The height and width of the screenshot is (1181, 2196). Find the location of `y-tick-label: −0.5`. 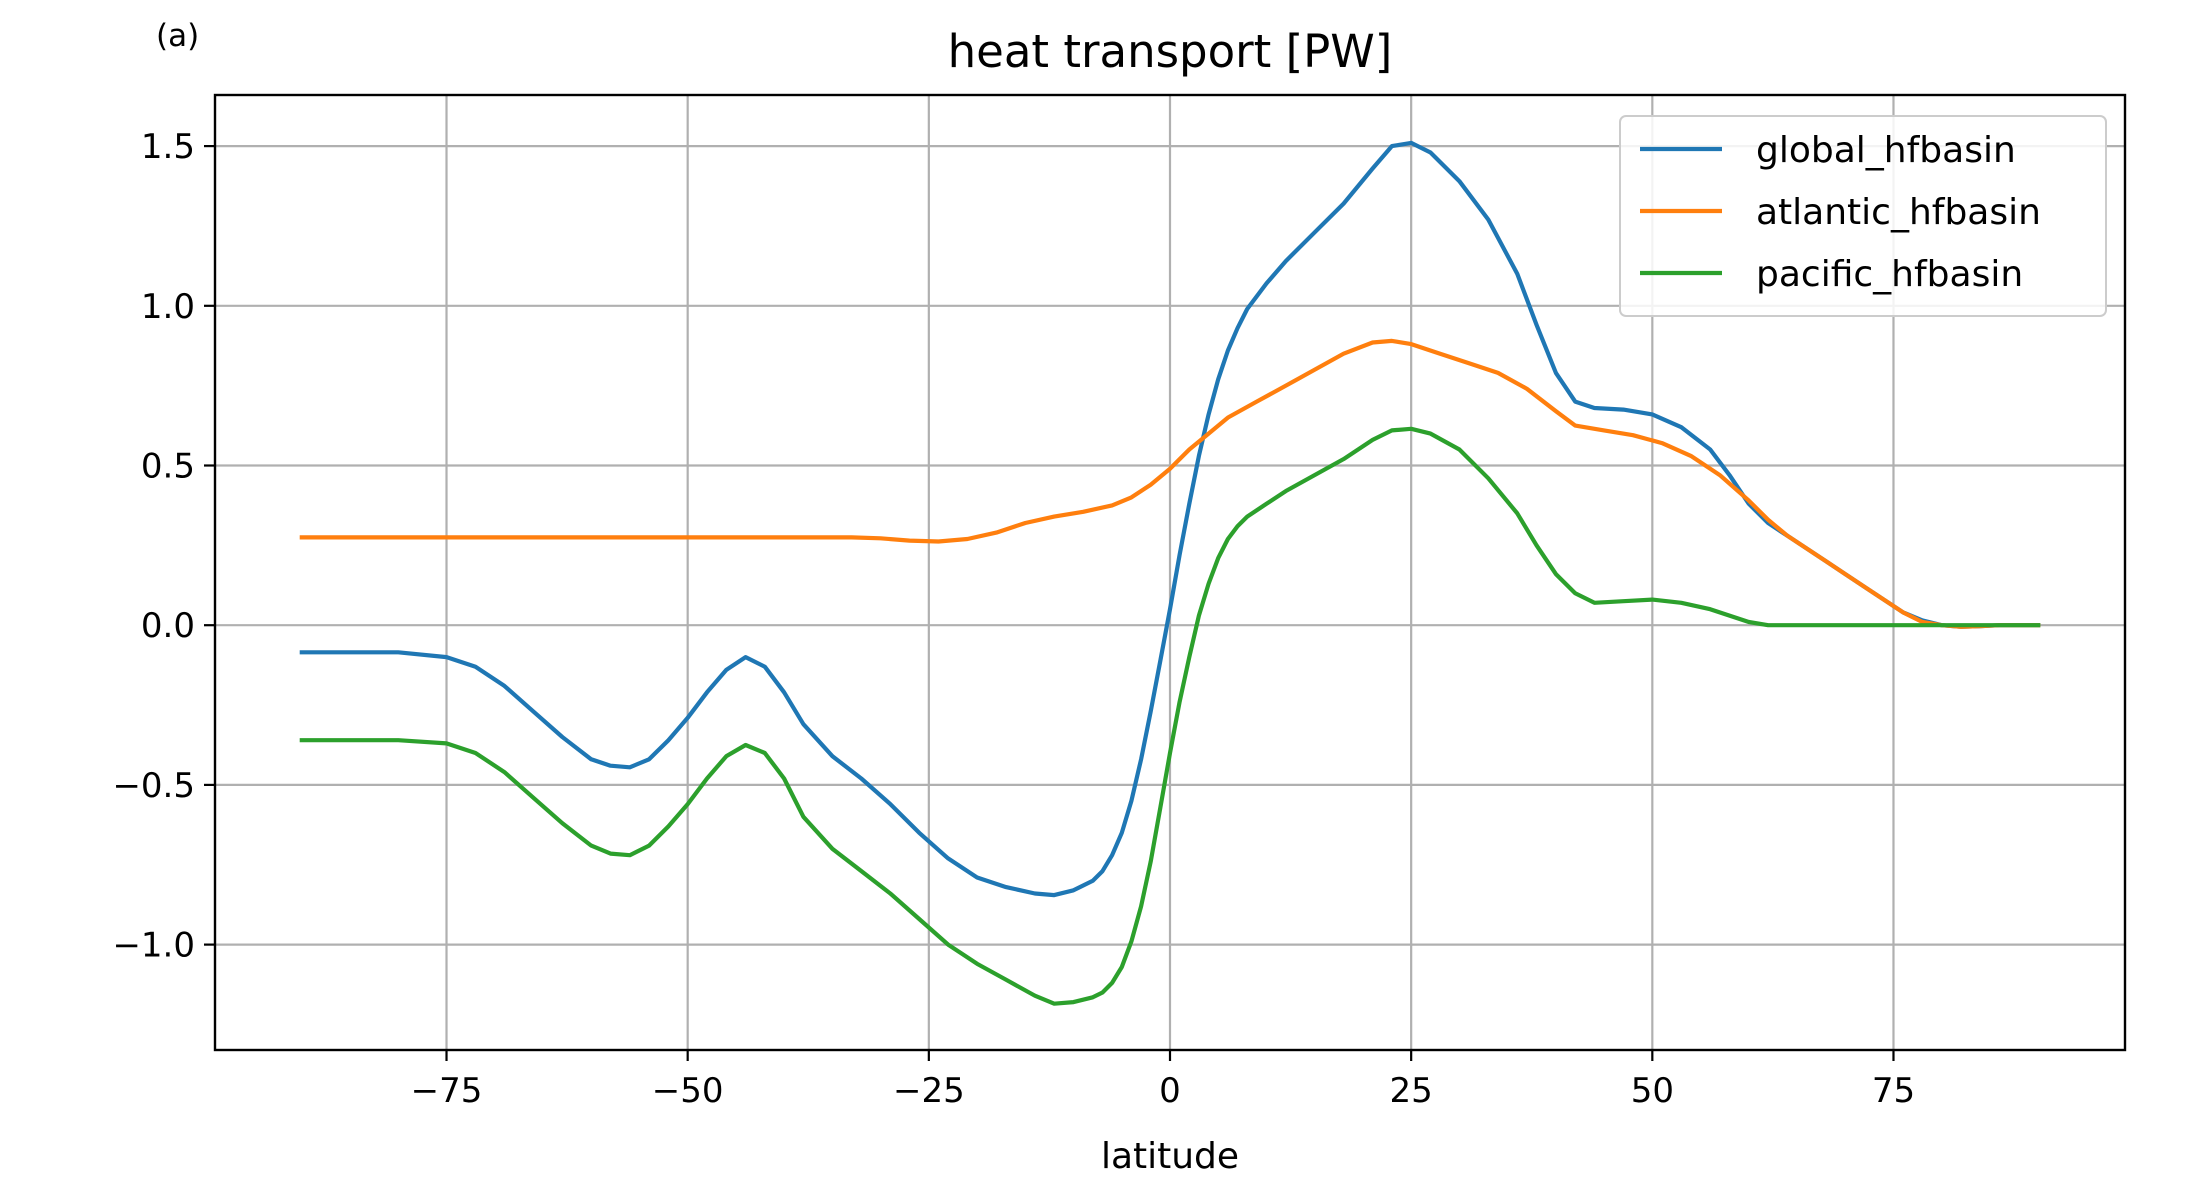

y-tick-label: −0.5 is located at coordinates (153, 786).